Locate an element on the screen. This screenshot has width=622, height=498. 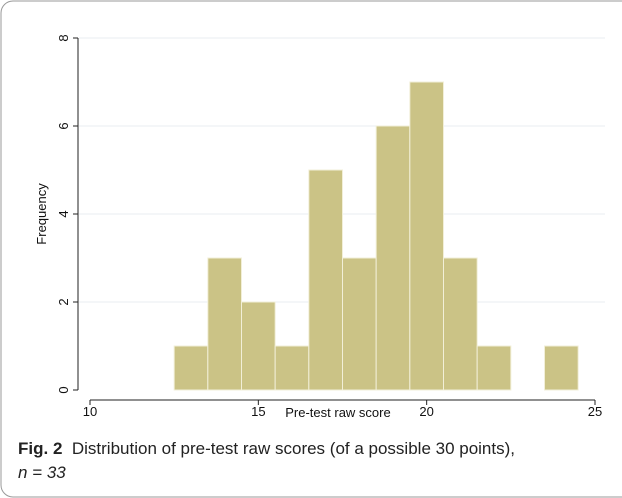
y-tick-label: 2 is located at coordinates (63, 301).